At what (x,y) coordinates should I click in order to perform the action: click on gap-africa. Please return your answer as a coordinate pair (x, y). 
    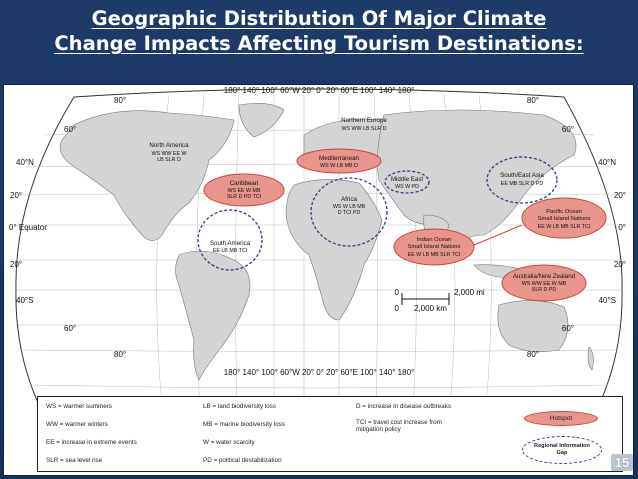
    Looking at the image, I should click on (349, 212).